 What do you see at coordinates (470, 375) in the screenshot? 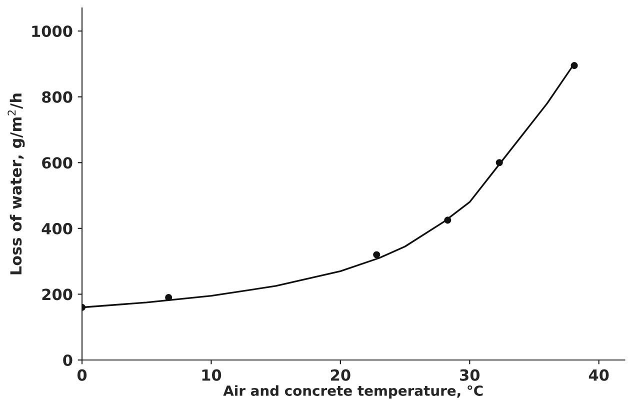
I see `x-tick-label: 30` at bounding box center [470, 375].